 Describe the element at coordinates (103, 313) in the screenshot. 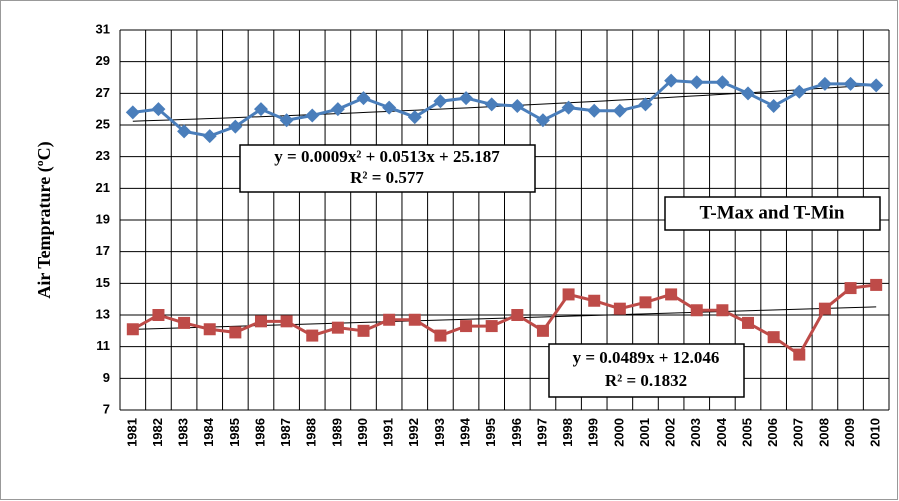

I see `y-tick-label: 13` at that location.